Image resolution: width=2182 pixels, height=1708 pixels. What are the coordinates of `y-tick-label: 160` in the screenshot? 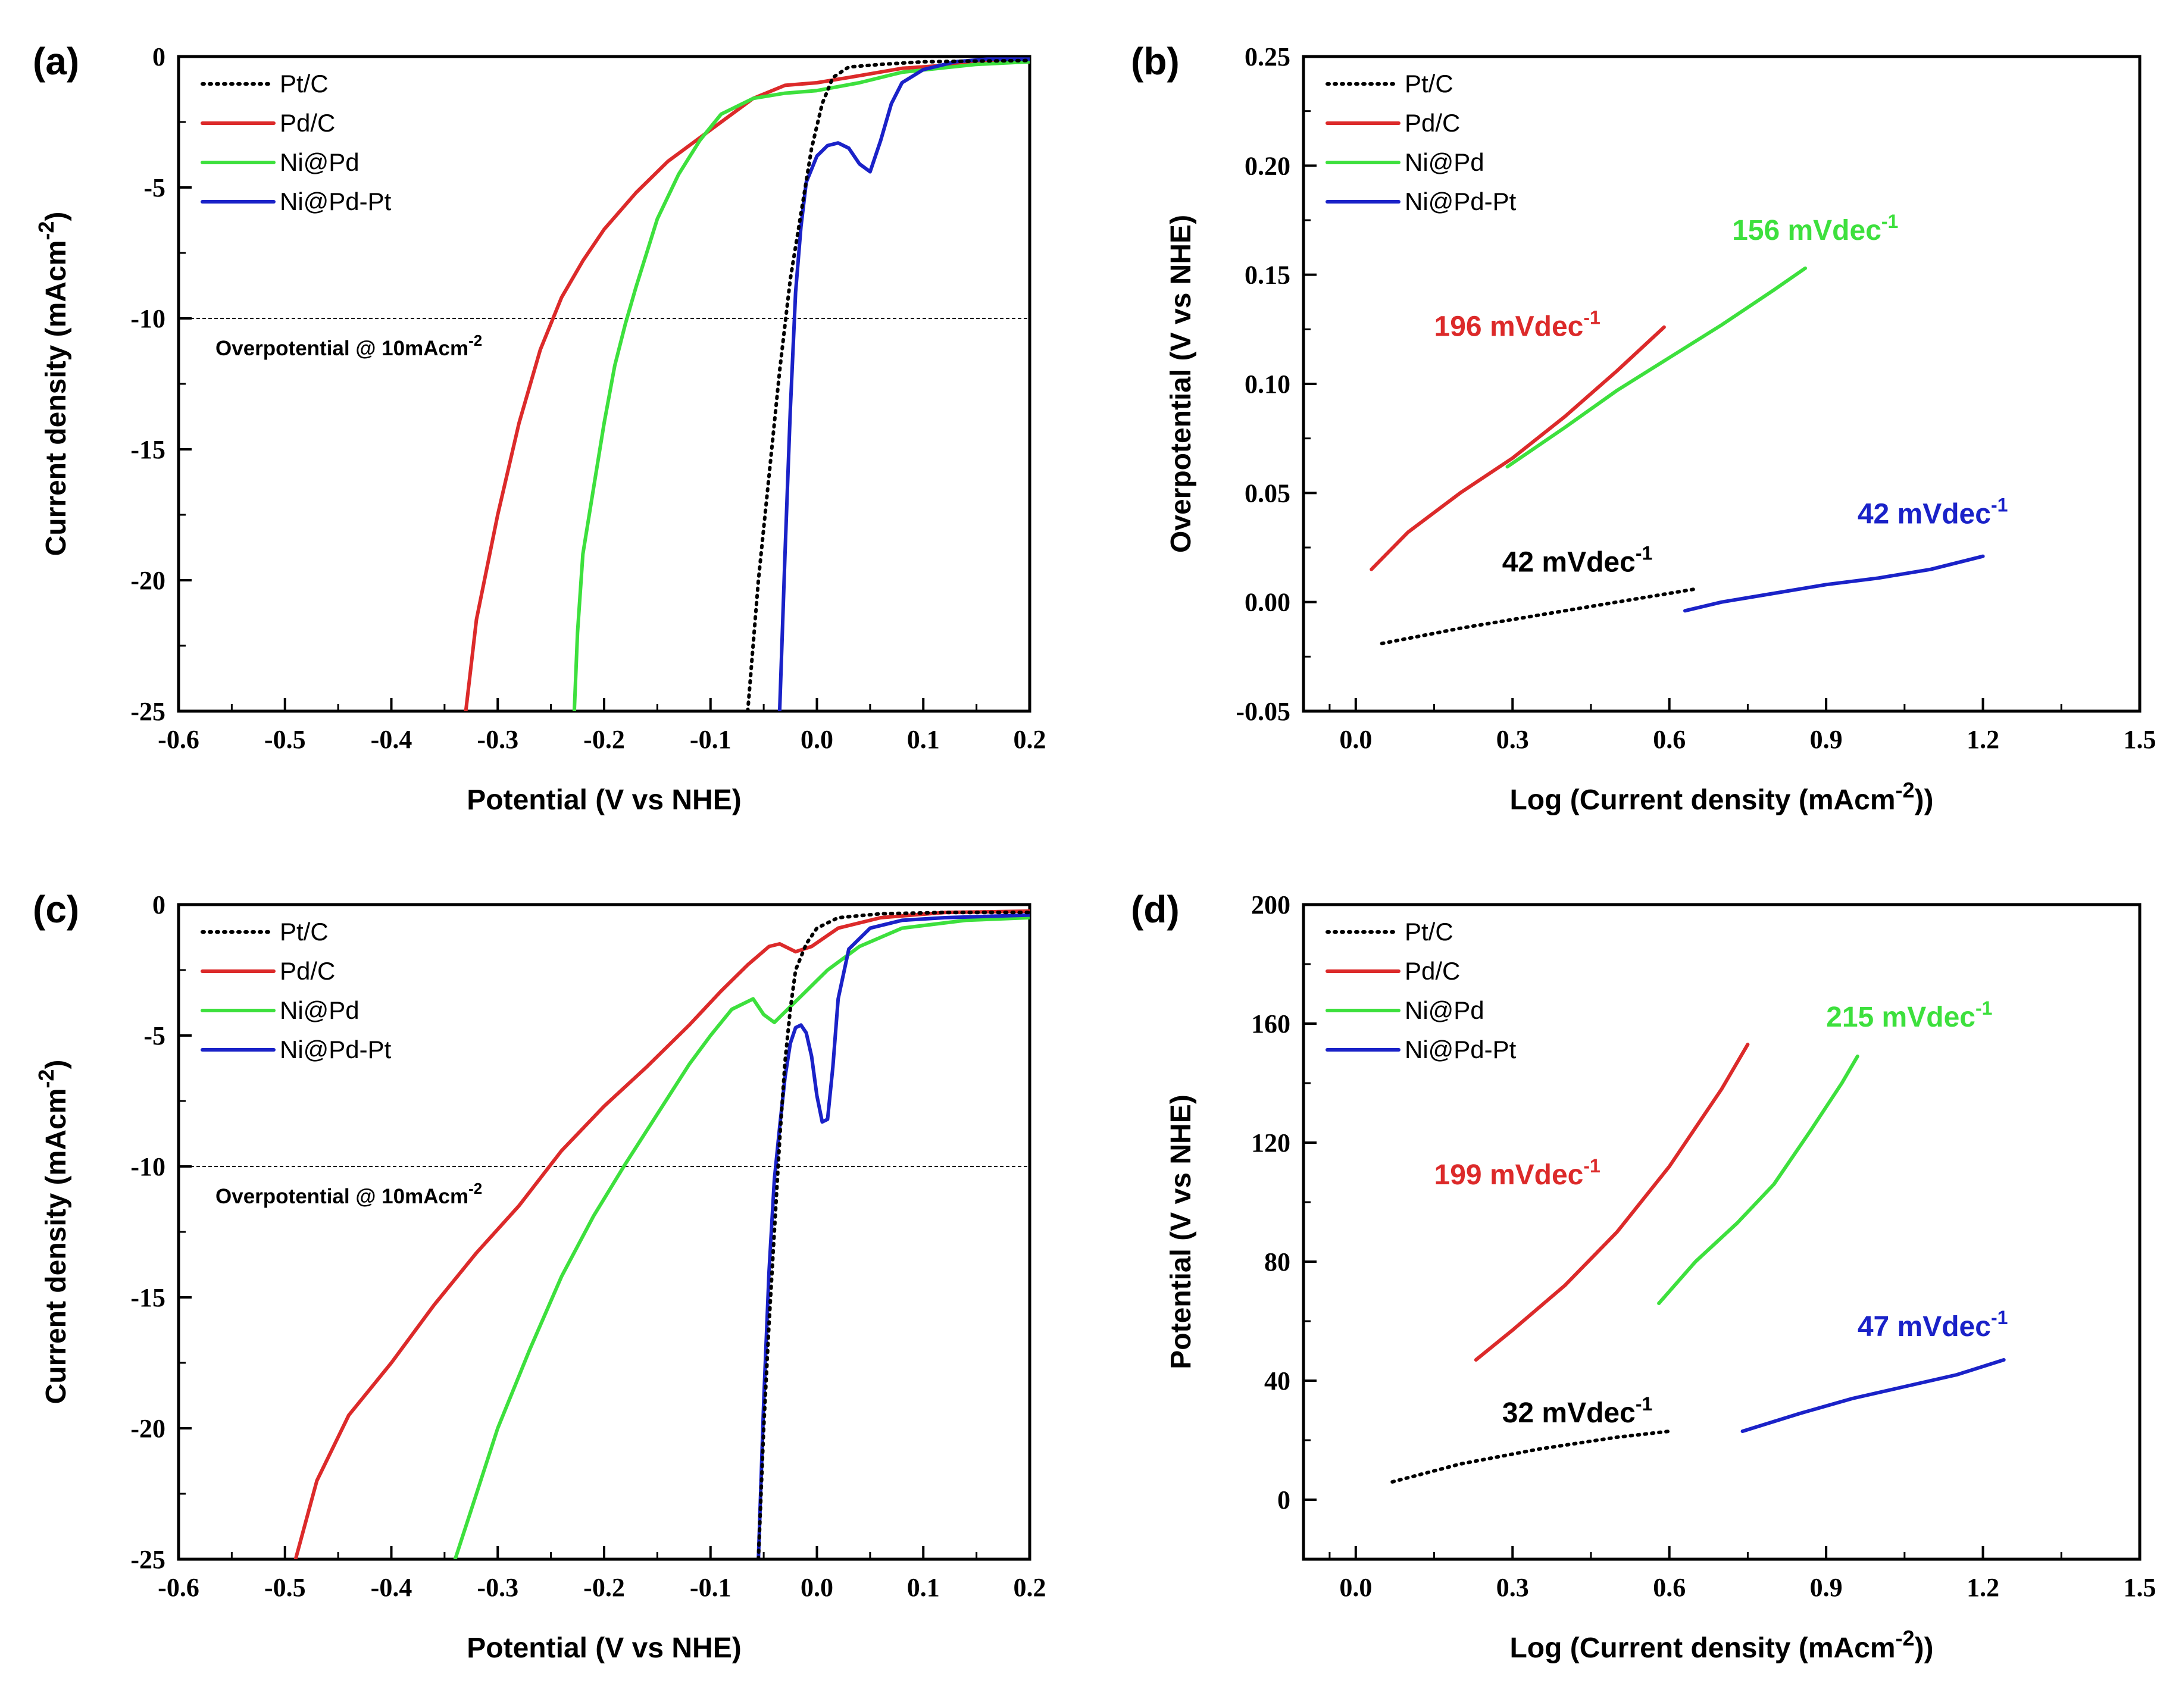 It's located at (1270, 1023).